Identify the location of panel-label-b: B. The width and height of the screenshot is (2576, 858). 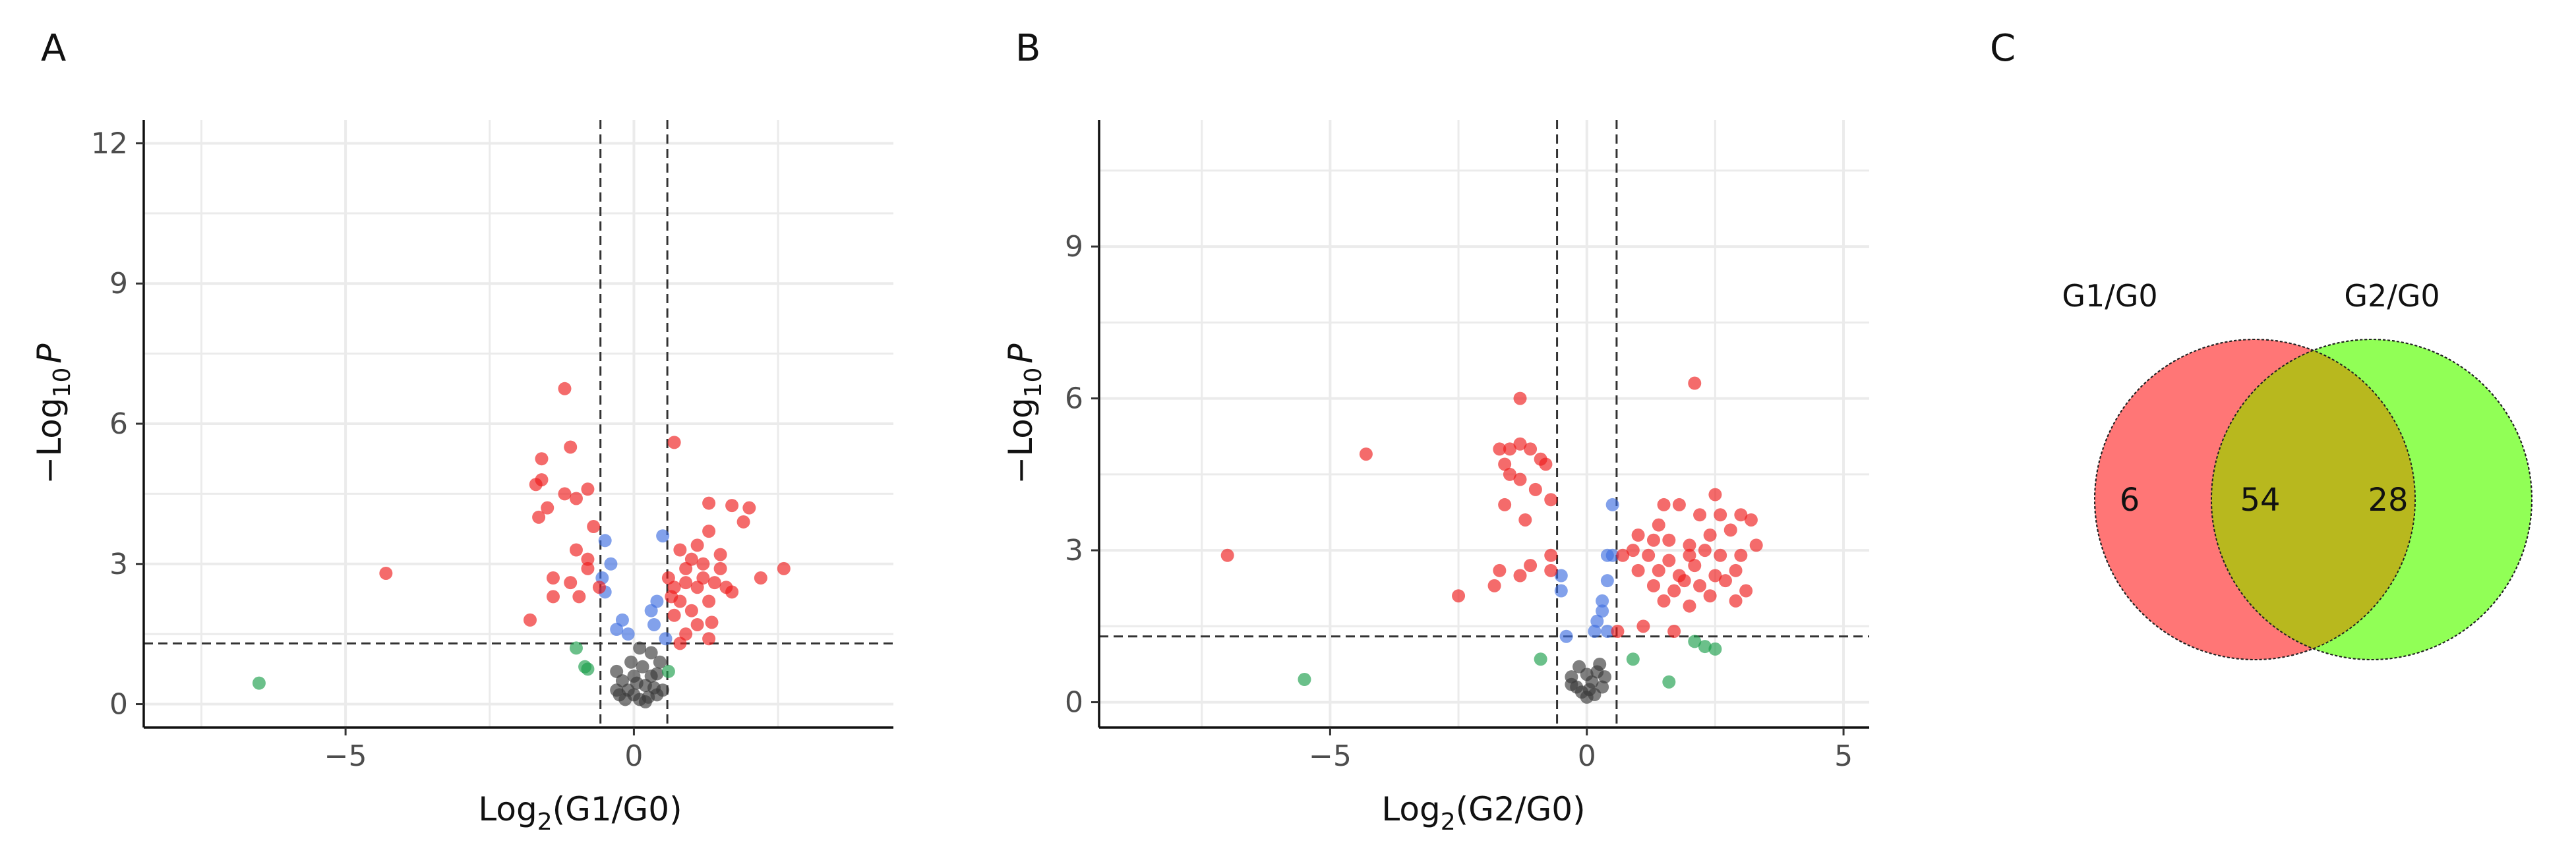
(1027, 48).